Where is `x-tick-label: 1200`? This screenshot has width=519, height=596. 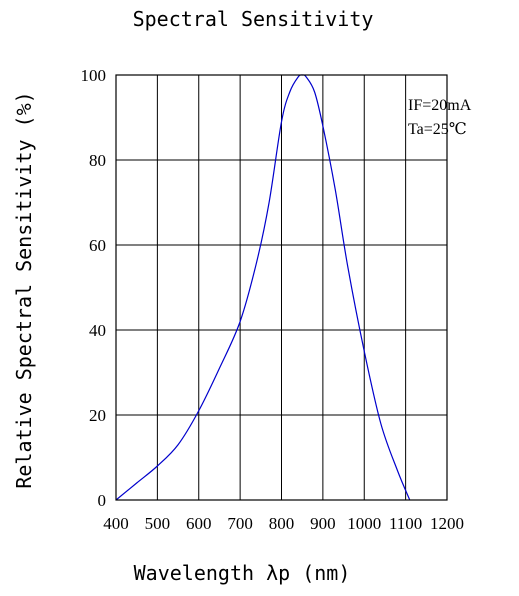
x-tick-label: 1200 is located at coordinates (447, 523).